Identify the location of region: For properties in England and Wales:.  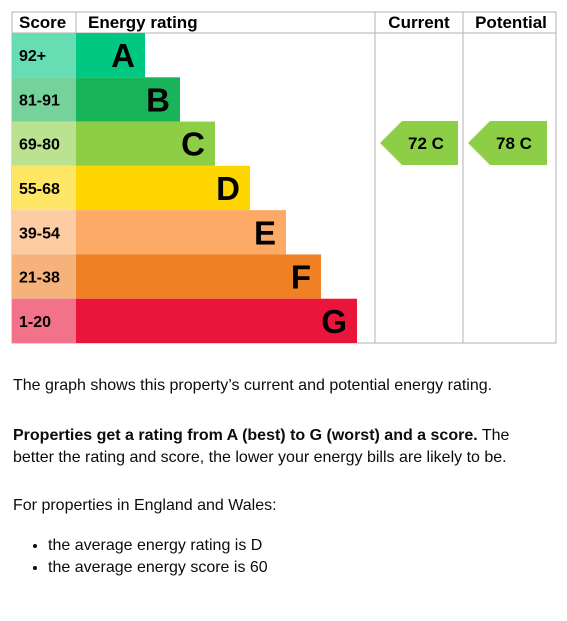
(145, 505).